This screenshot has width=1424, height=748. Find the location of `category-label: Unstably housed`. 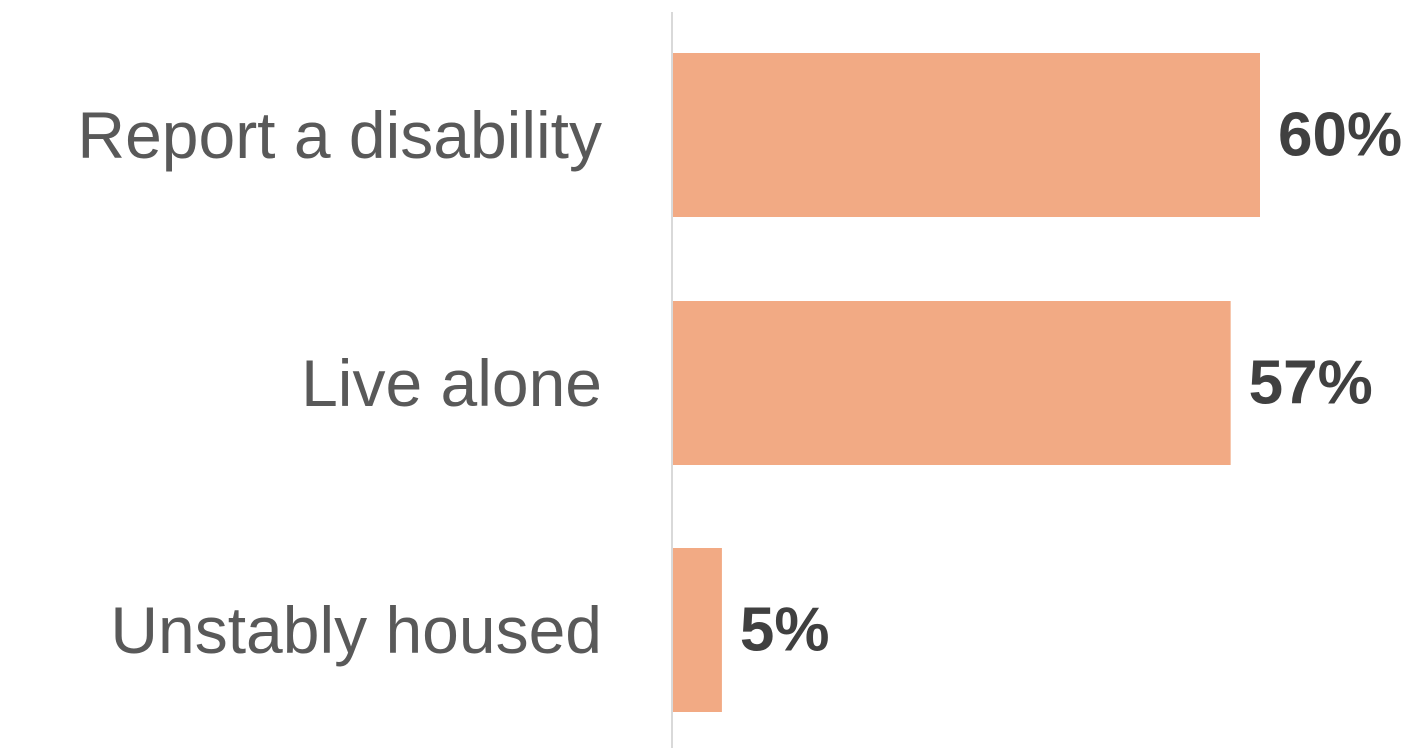

category-label: Unstably housed is located at coordinates (356, 630).